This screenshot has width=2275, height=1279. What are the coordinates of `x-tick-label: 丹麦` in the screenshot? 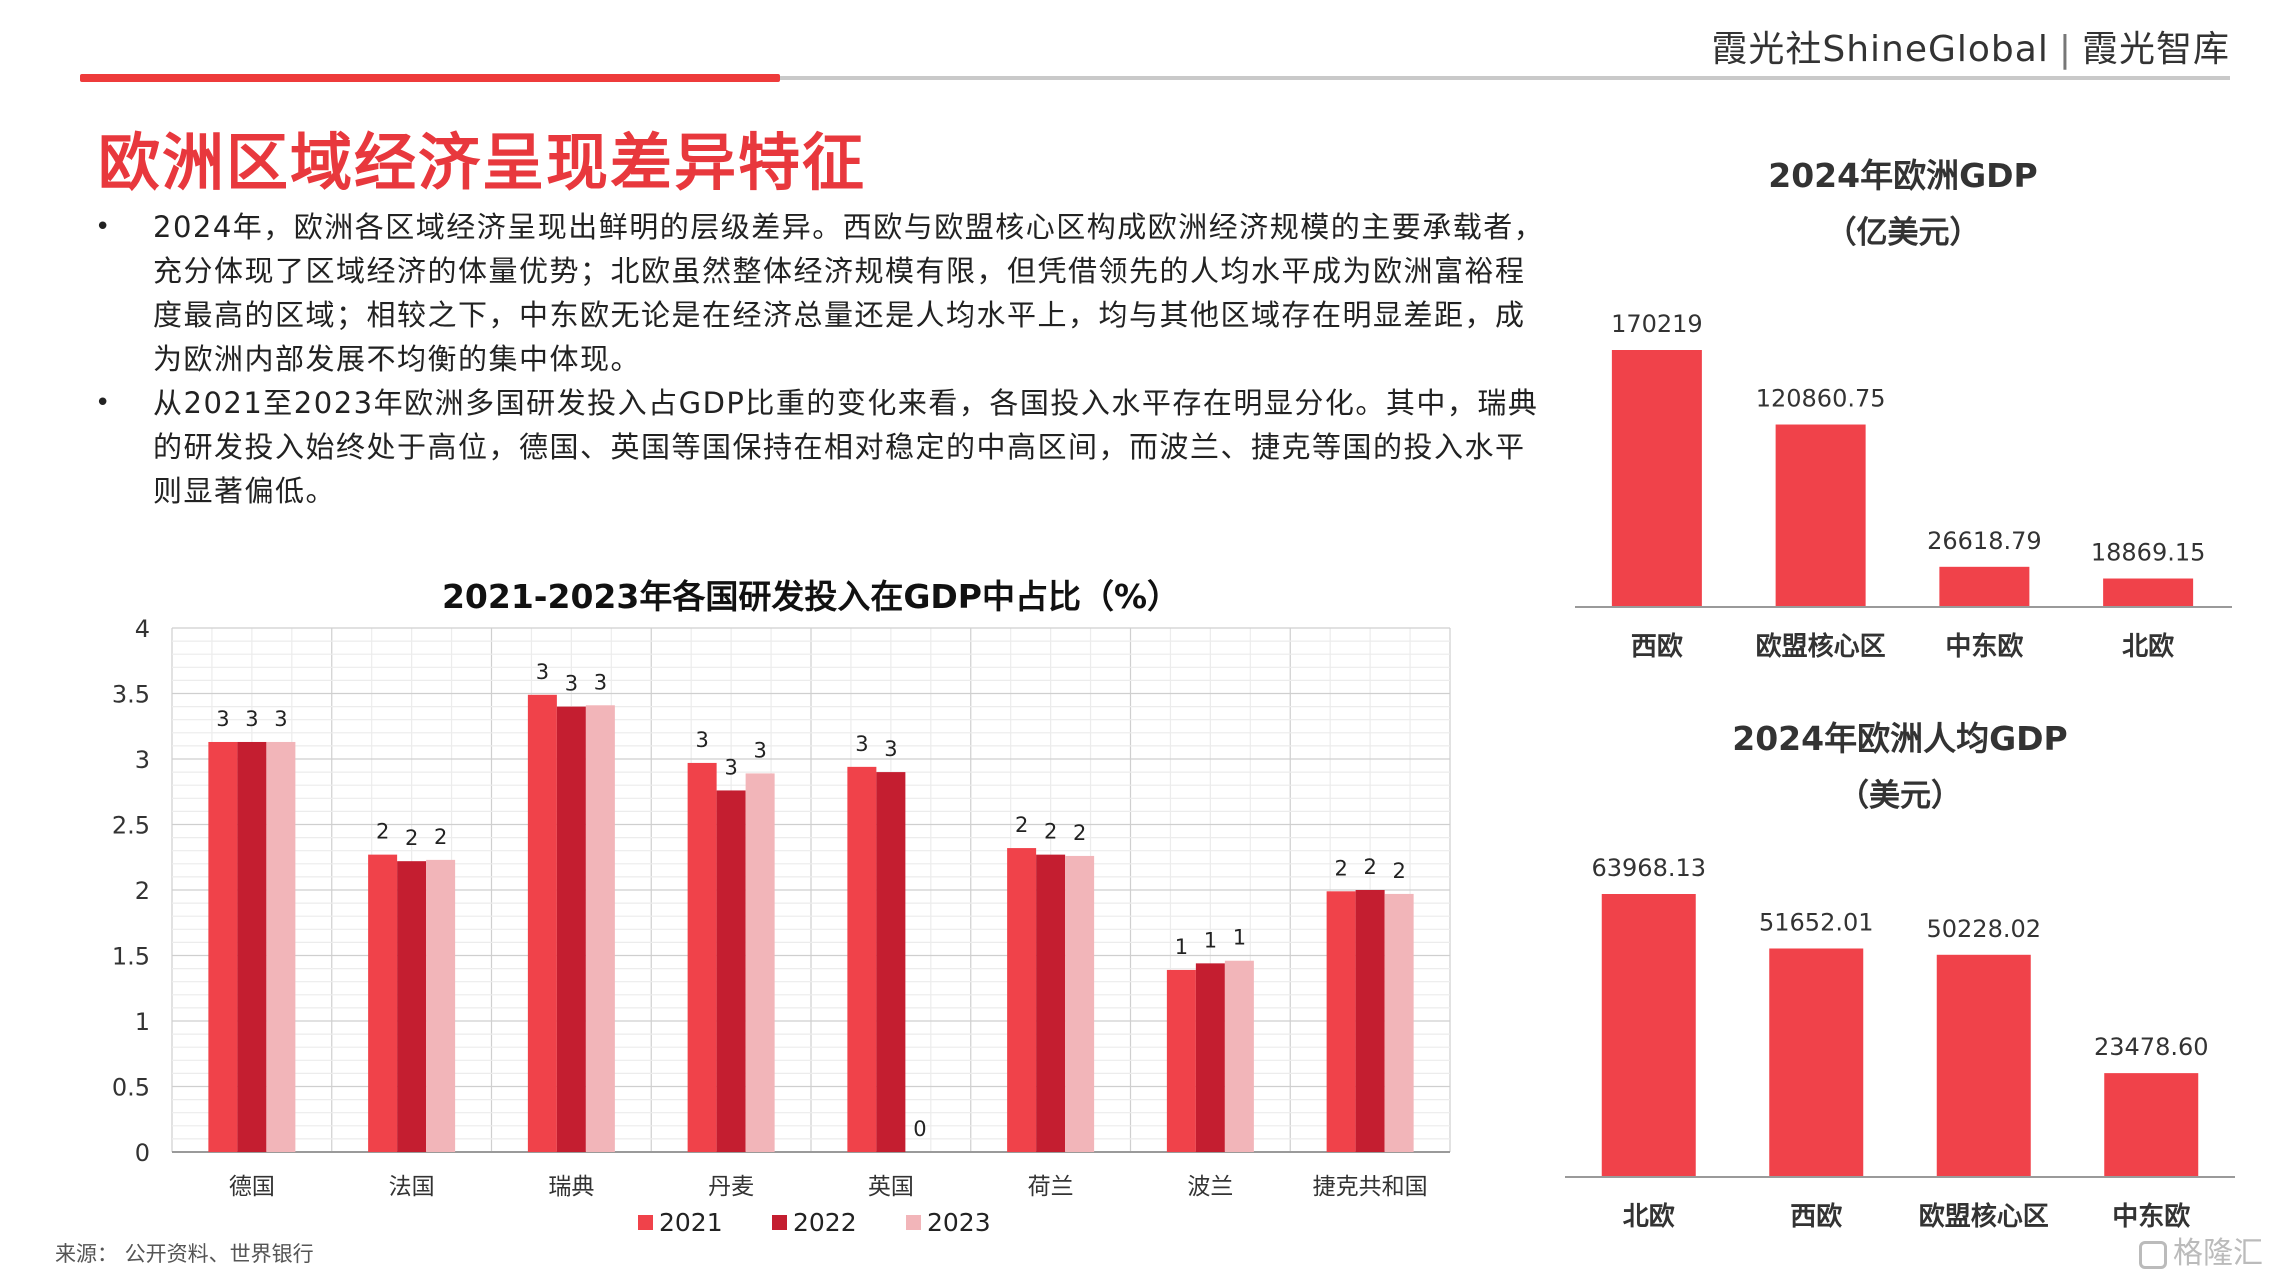 It's located at (731, 1187).